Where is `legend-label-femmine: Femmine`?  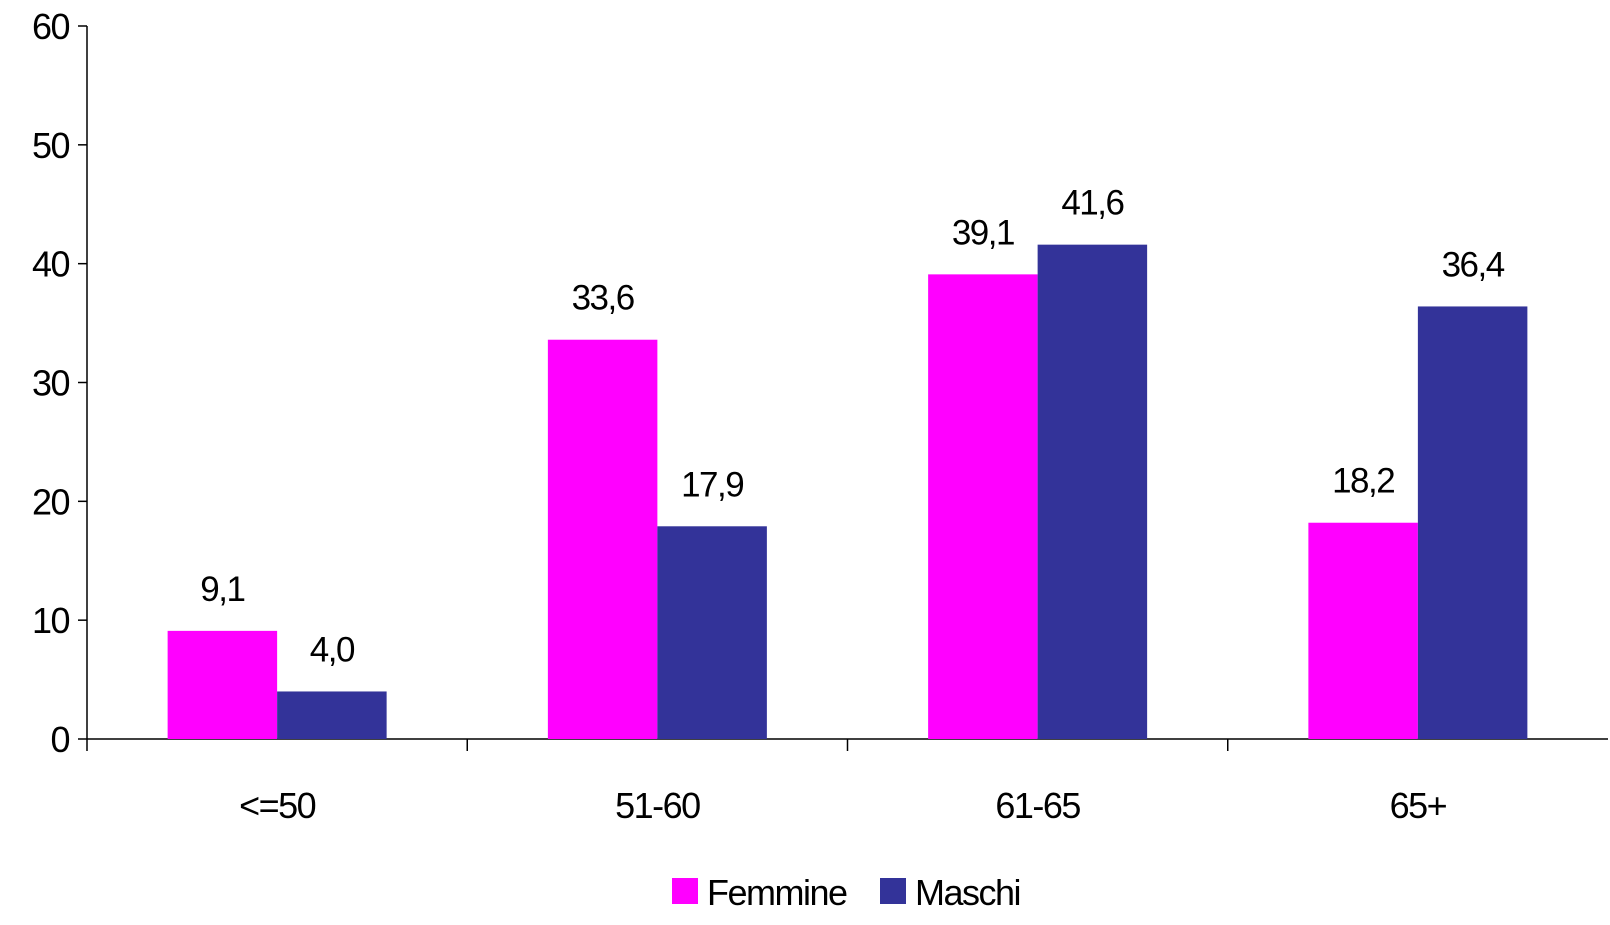 legend-label-femmine: Femmine is located at coordinates (777, 892).